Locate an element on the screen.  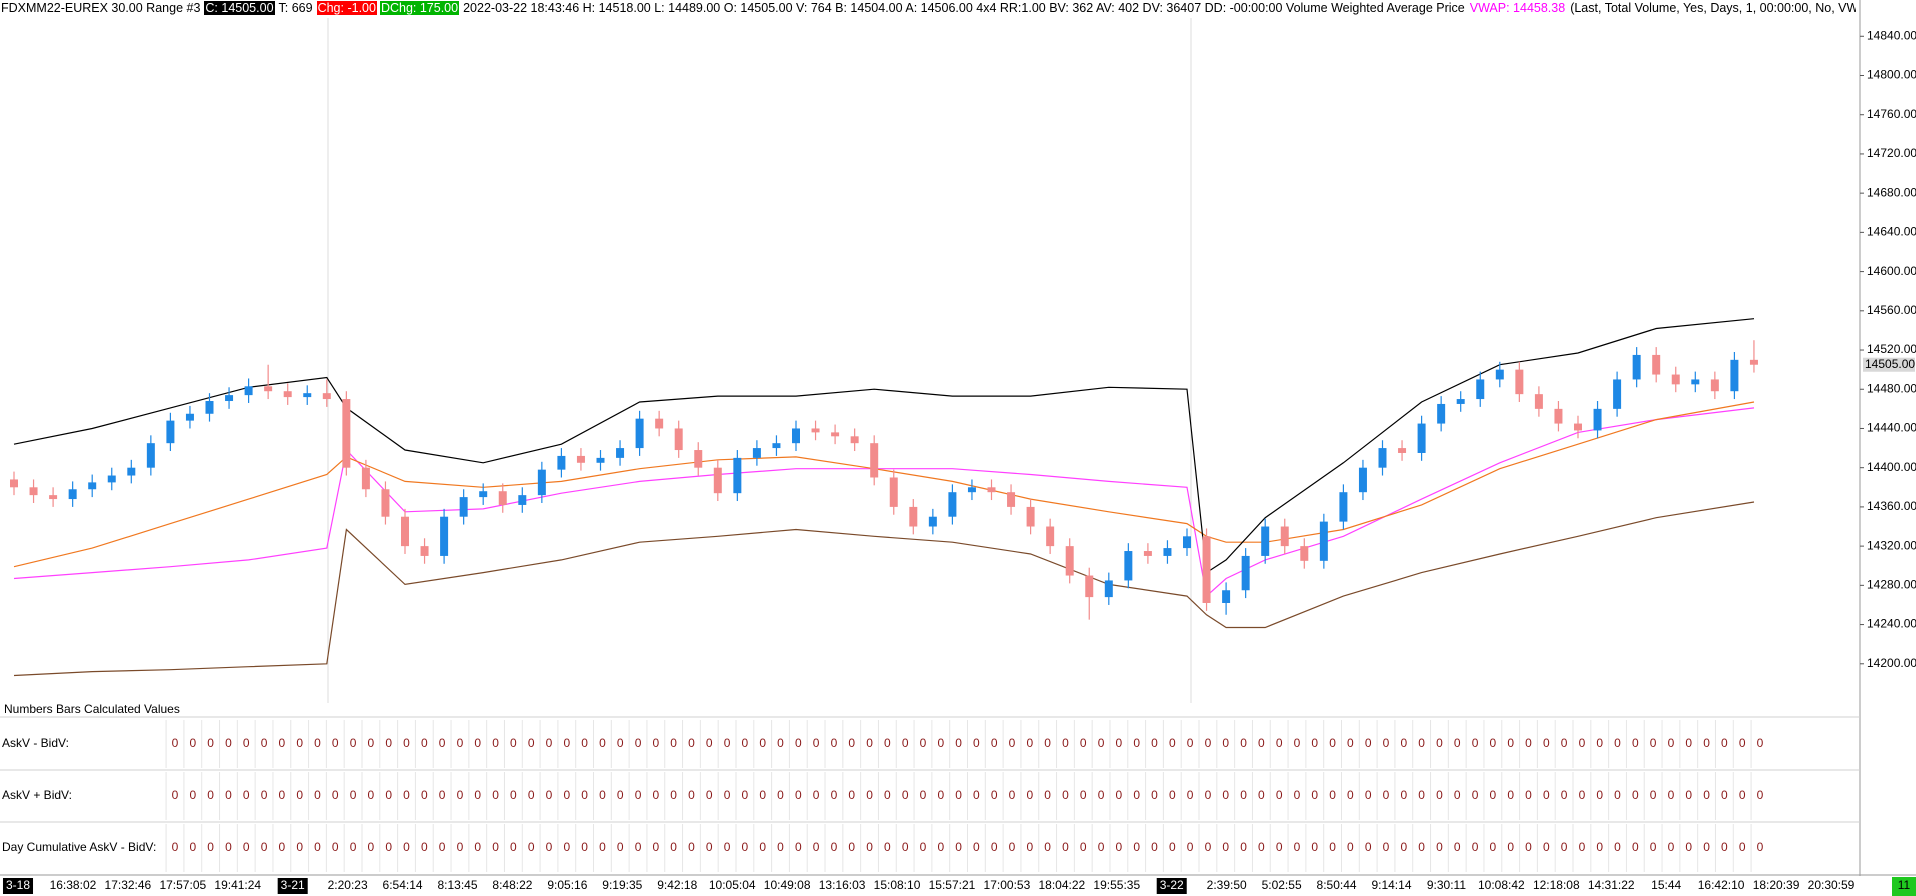
y-tick-label: 14360.00 is located at coordinates (1891, 506).